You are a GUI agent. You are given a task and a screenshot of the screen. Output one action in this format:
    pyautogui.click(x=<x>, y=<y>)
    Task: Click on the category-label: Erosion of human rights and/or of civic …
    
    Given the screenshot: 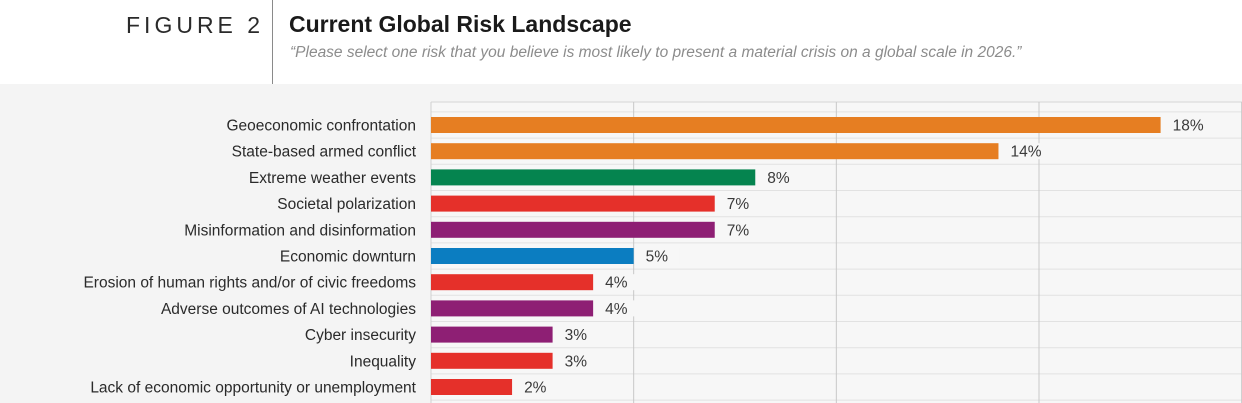 What is the action you would take?
    pyautogui.click(x=249, y=283)
    